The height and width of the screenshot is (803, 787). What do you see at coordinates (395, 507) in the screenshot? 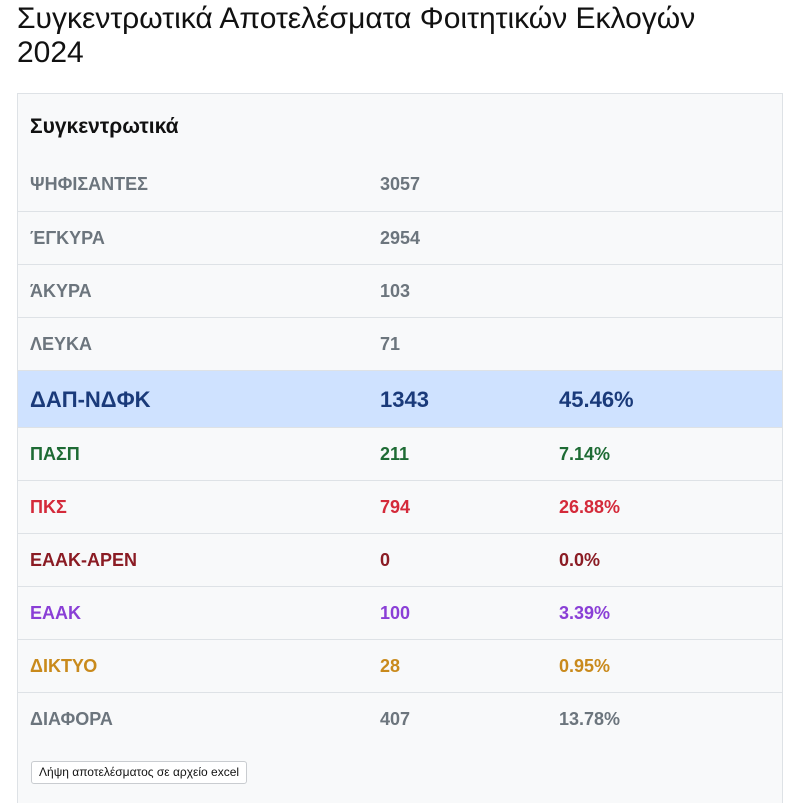
I see `party-votes: 794` at bounding box center [395, 507].